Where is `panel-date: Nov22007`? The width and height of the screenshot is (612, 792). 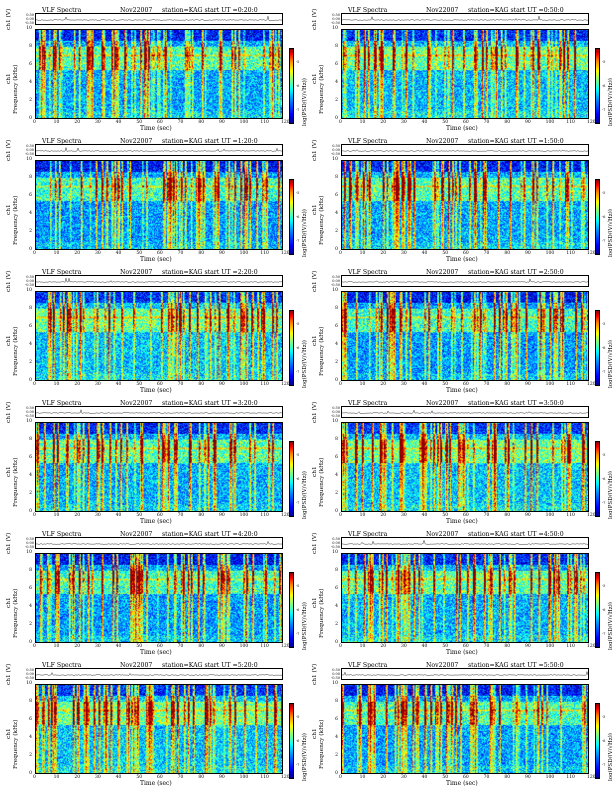
panel-date: Nov22007 is located at coordinates (442, 141).